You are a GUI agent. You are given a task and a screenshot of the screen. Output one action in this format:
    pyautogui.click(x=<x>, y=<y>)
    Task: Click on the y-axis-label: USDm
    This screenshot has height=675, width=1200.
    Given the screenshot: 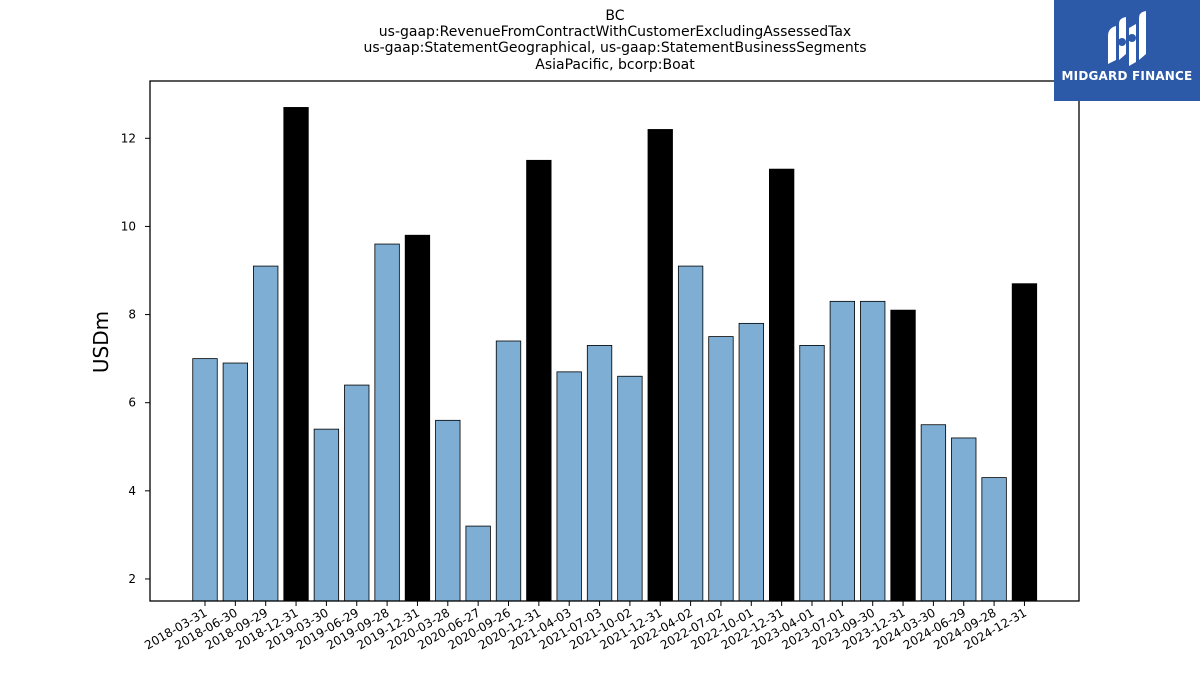 What is the action you would take?
    pyautogui.click(x=101, y=342)
    